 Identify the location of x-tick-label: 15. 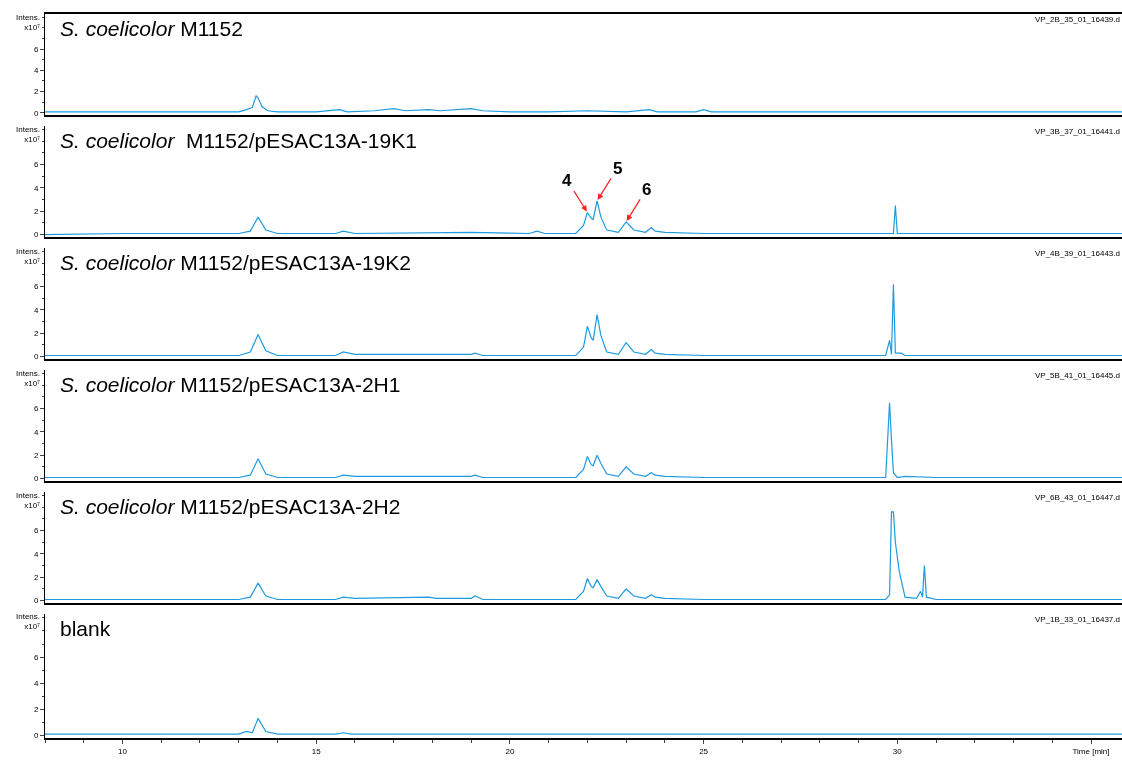
(316, 751).